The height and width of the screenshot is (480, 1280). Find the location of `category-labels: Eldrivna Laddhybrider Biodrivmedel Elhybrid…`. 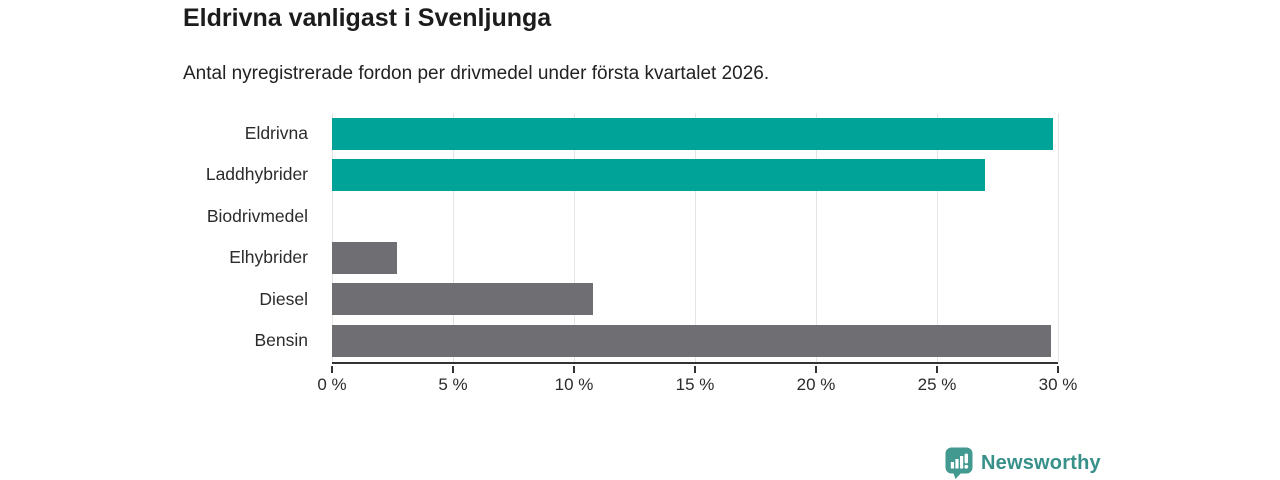

category-labels: Eldrivna Laddhybrider Biodrivmedel Elhybrid… is located at coordinates (234, 238).